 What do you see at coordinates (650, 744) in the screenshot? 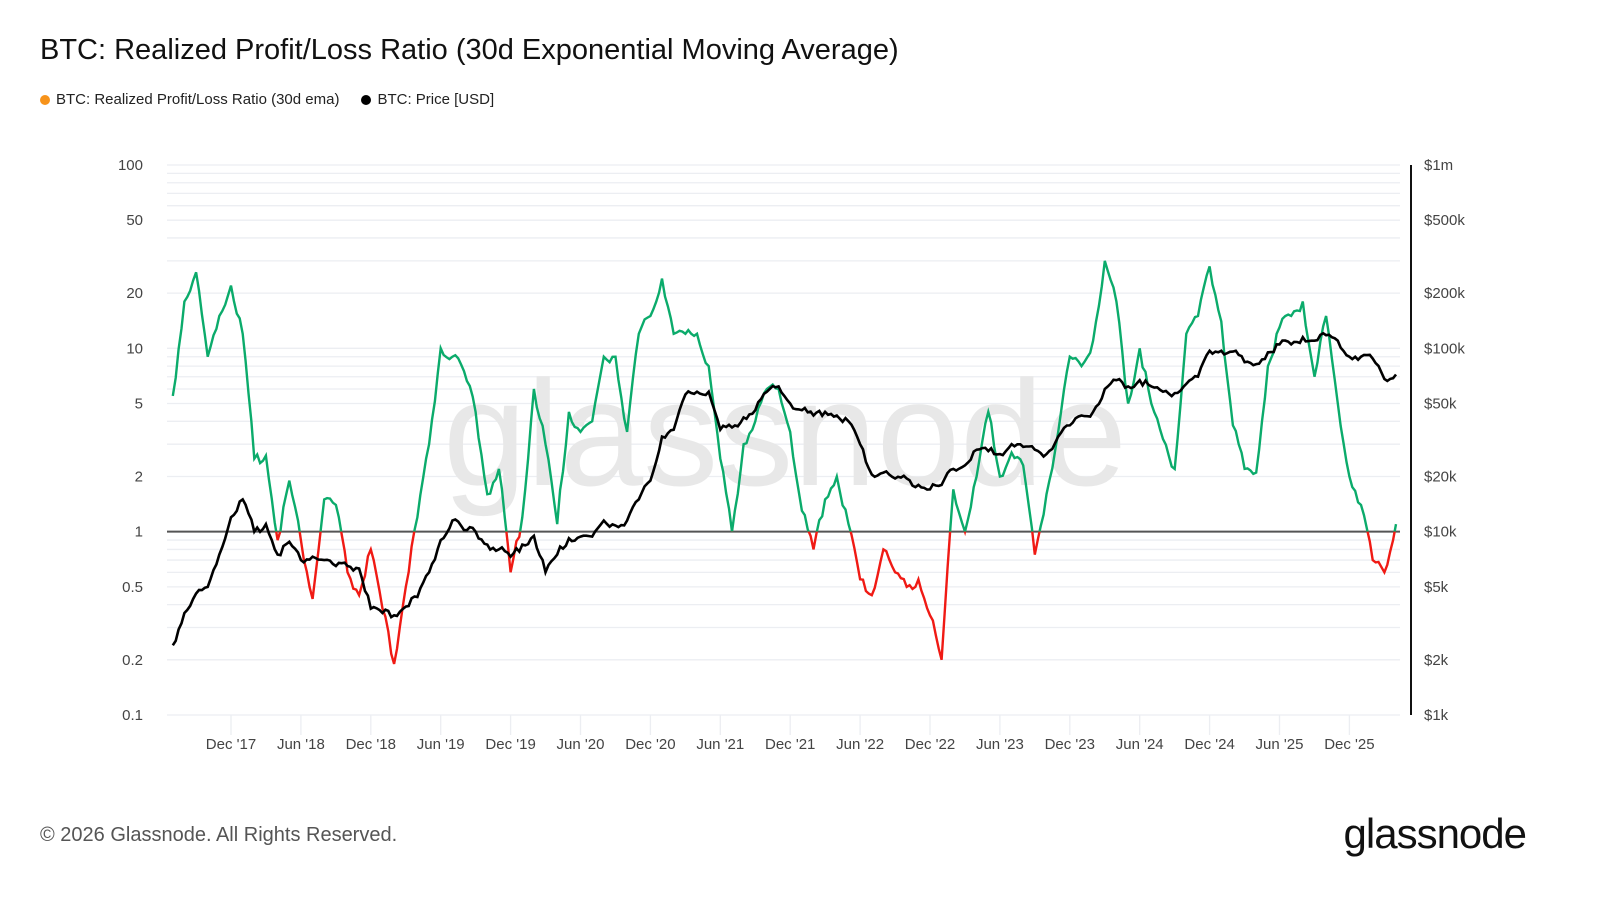
I see `x-axis-tick-label: Dec '20` at bounding box center [650, 744].